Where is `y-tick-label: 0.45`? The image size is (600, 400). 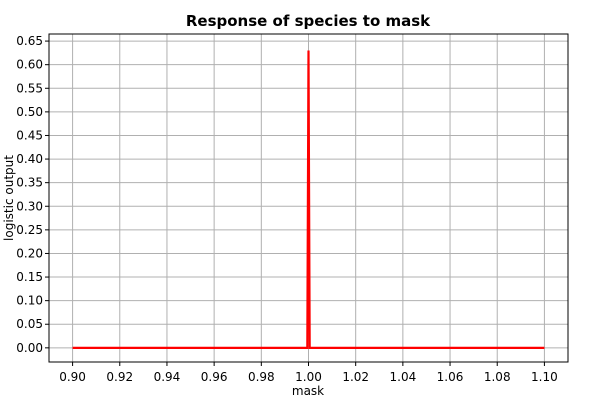 y-tick-label: 0.45 is located at coordinates (29, 135).